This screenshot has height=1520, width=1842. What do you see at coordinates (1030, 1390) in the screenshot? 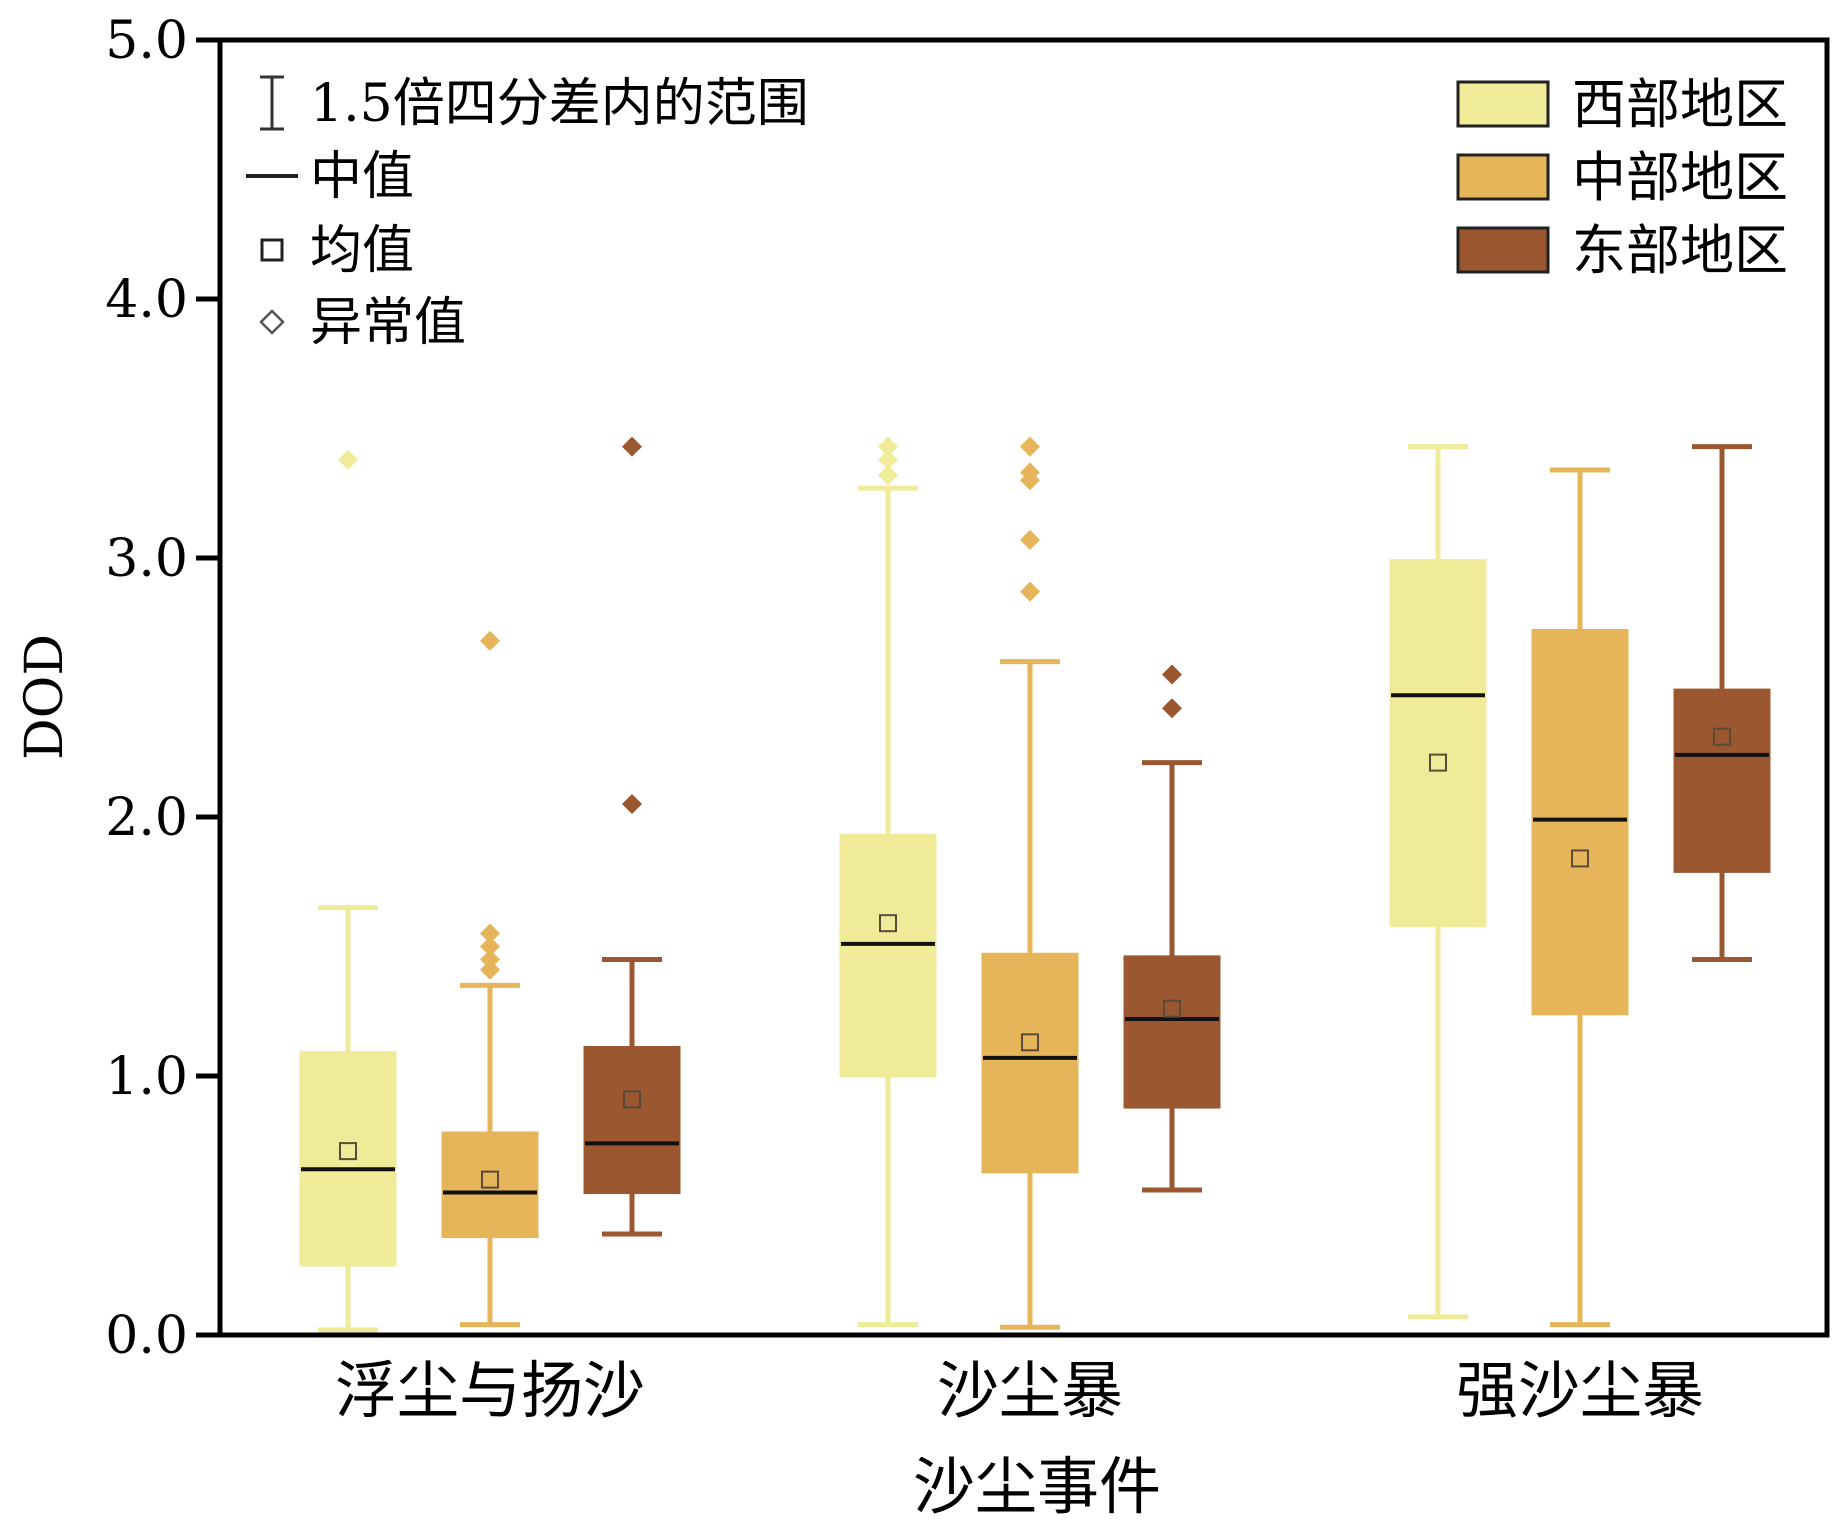
I see `x-tick-label: 沙尘暴` at bounding box center [1030, 1390].